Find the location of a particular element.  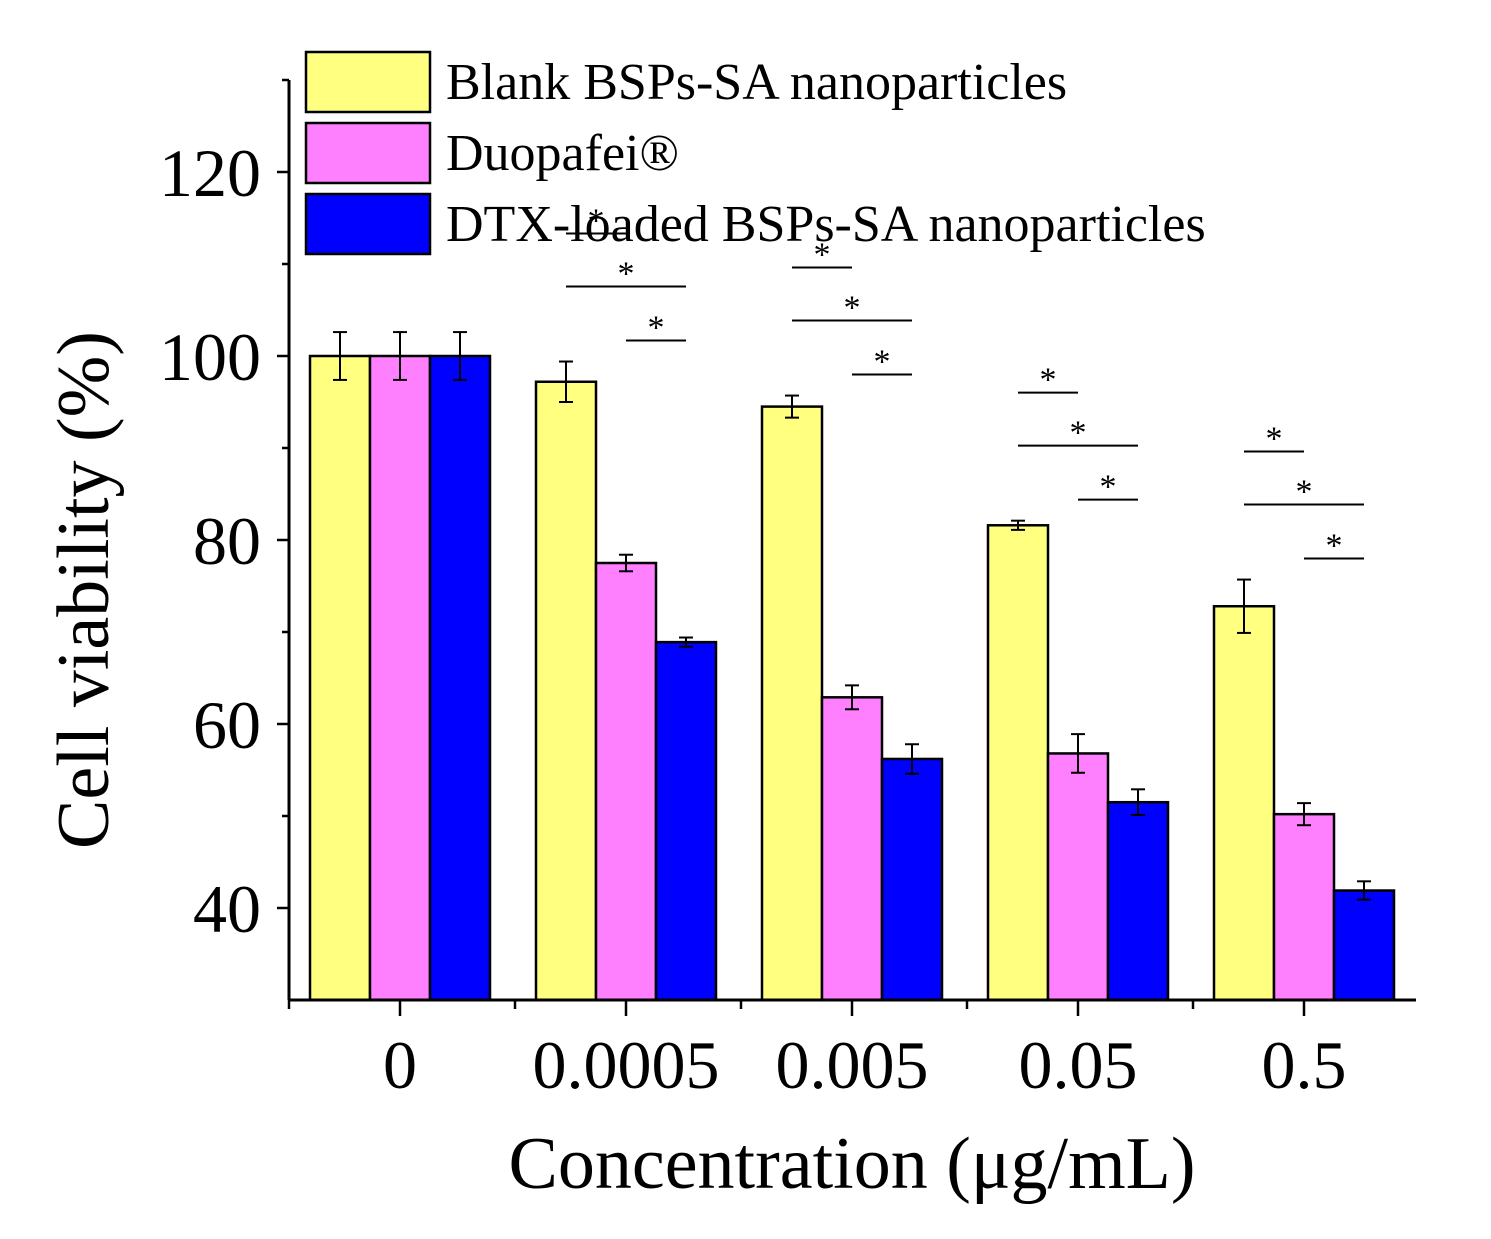

y-tick-label: 100 is located at coordinates (210, 357).